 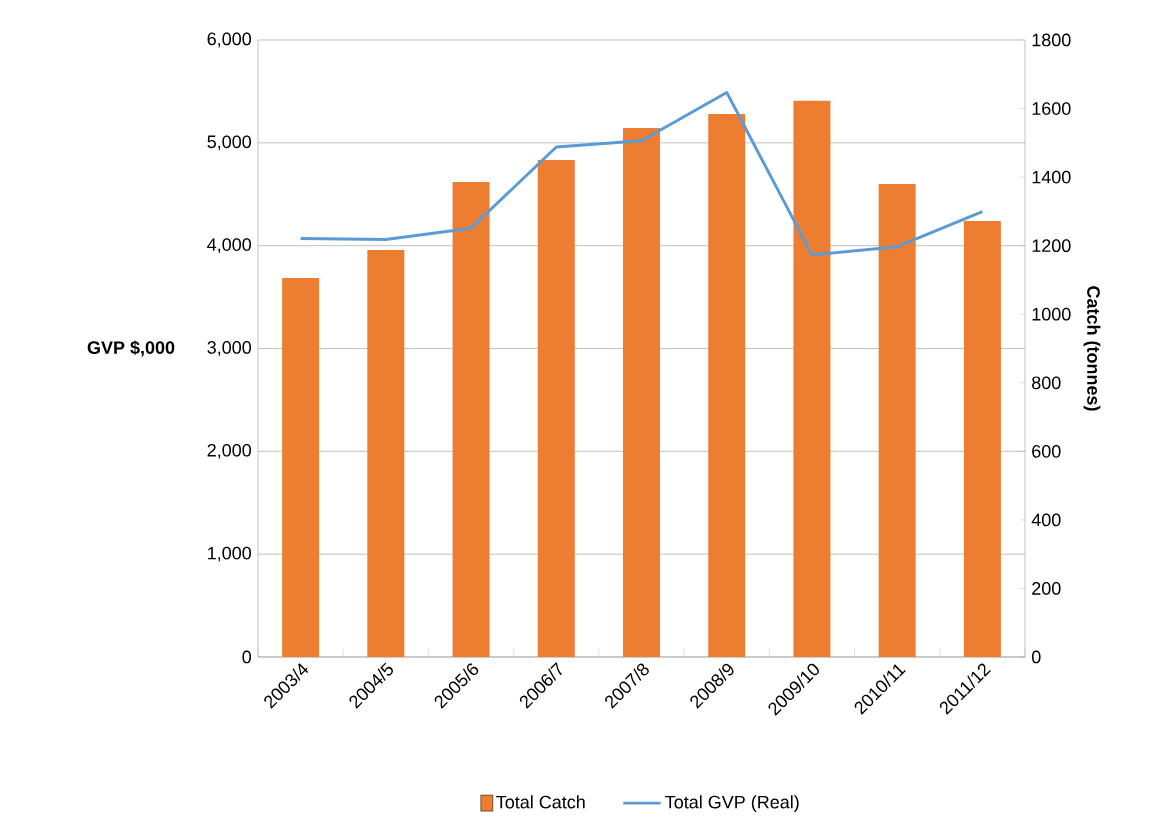 What do you see at coordinates (1051, 40) in the screenshot?
I see `y2-tick-label: 1800` at bounding box center [1051, 40].